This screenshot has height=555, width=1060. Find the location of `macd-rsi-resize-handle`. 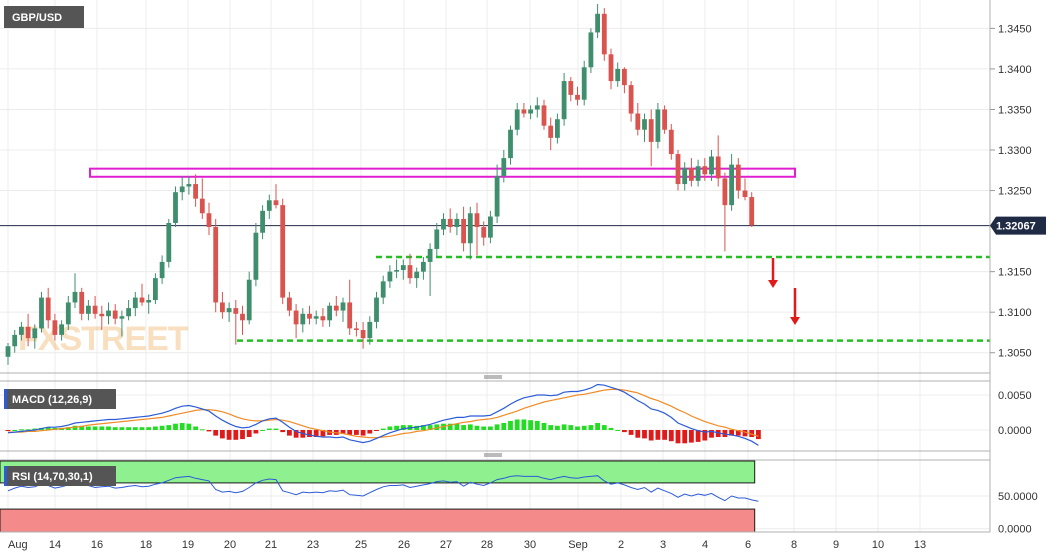

macd-rsi-resize-handle is located at coordinates (493, 455).